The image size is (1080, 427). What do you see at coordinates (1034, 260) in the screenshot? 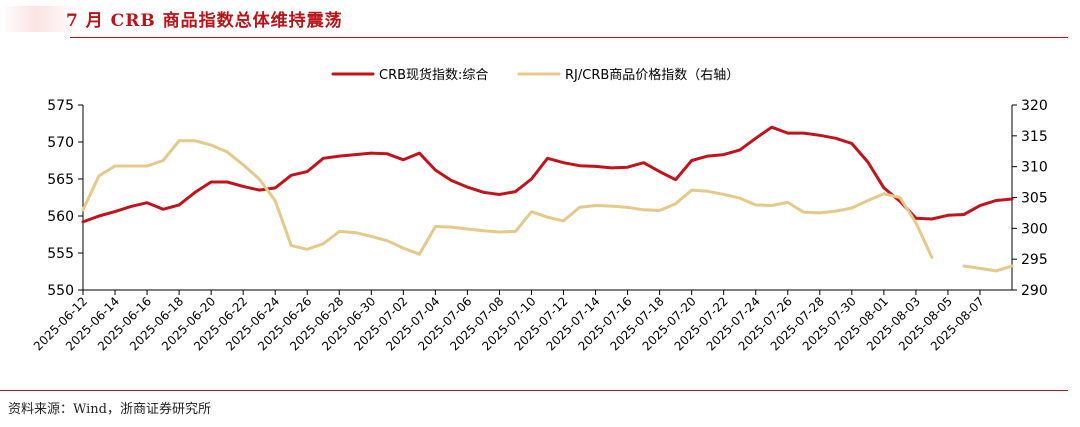
I see `y-right-tick-label: 295` at bounding box center [1034, 260].